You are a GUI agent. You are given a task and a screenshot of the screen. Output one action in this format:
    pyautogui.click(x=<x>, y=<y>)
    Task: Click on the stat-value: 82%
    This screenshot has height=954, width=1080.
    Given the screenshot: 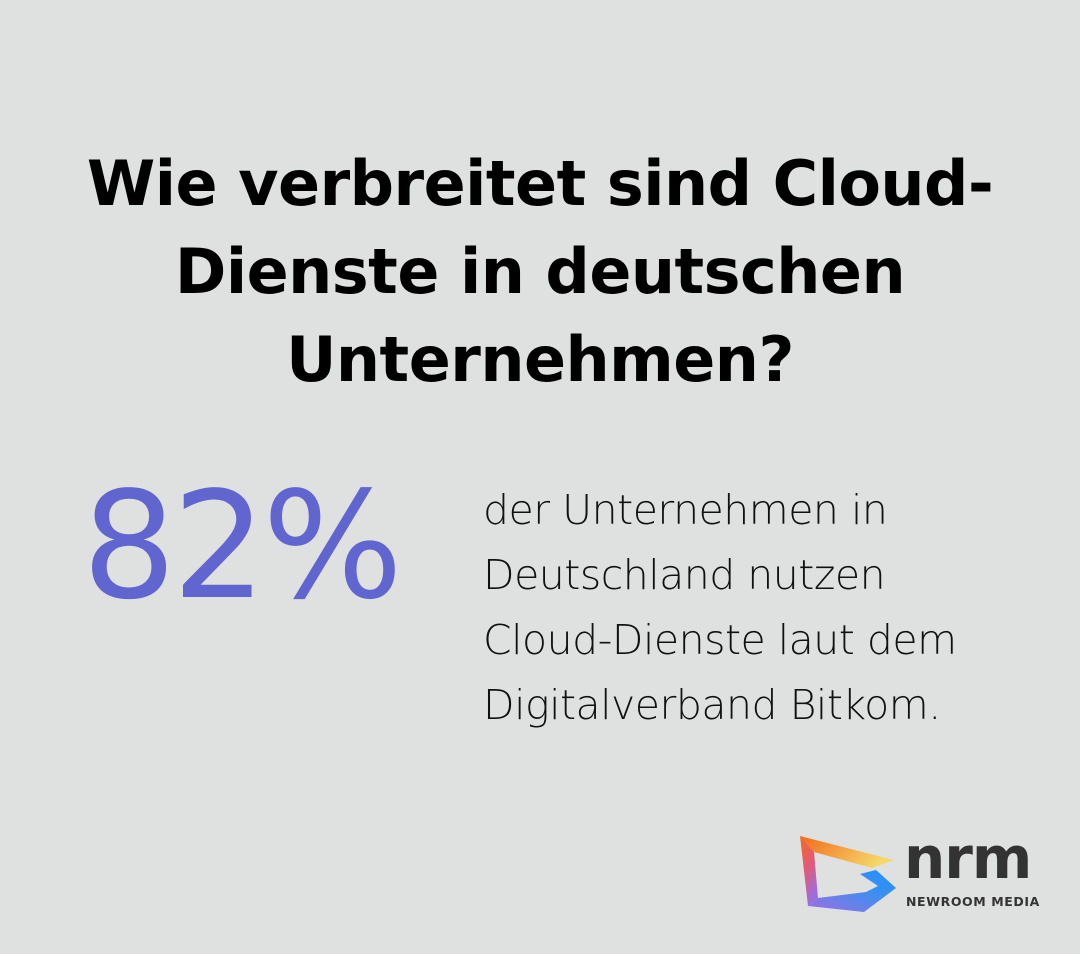 What is the action you would take?
    pyautogui.click(x=242, y=546)
    